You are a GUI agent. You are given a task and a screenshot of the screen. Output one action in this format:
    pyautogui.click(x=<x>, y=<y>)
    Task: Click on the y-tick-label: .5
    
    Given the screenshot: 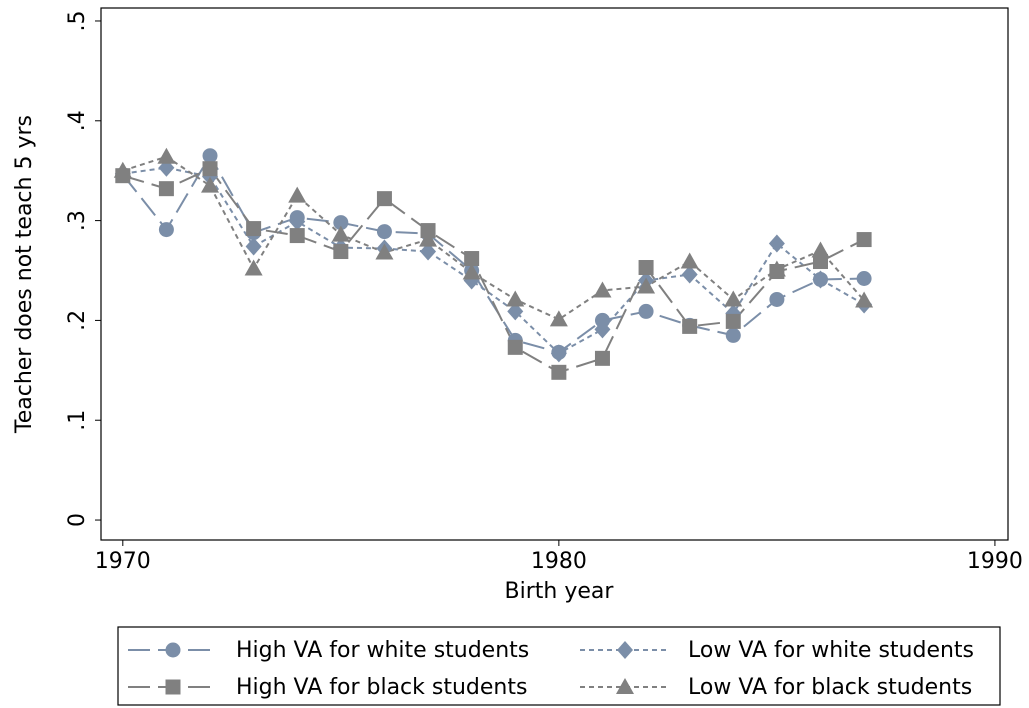 What is the action you would take?
    pyautogui.click(x=77, y=20)
    